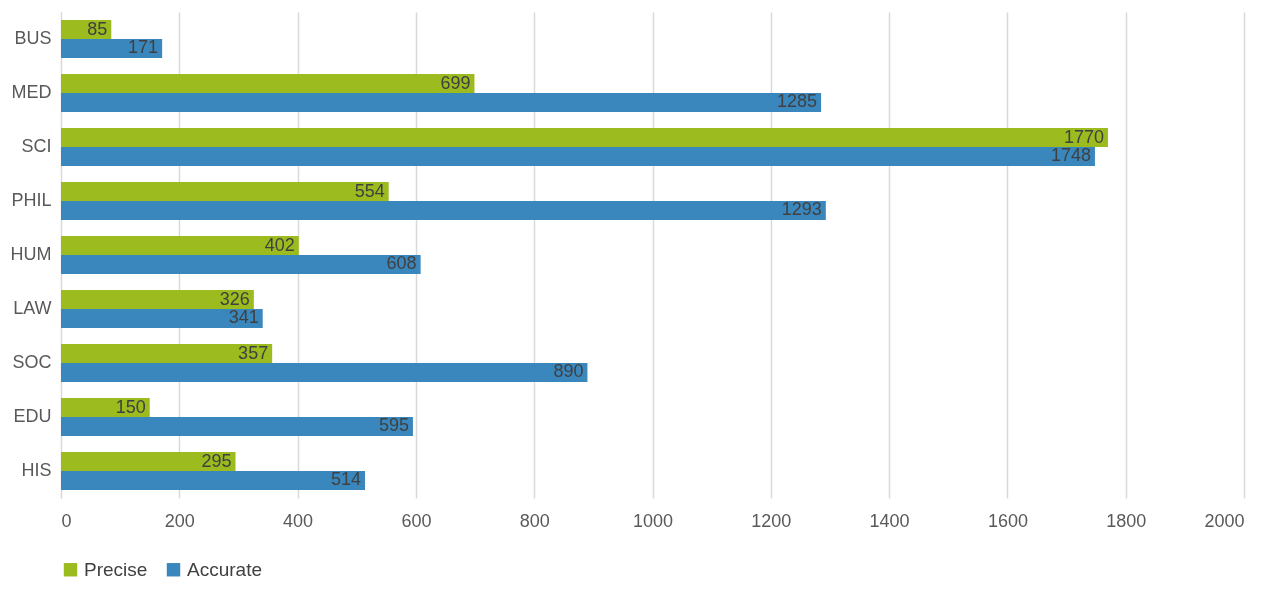 The width and height of the screenshot is (1284, 590). Describe the element at coordinates (130, 406) in the screenshot. I see `data-label: 150` at that location.